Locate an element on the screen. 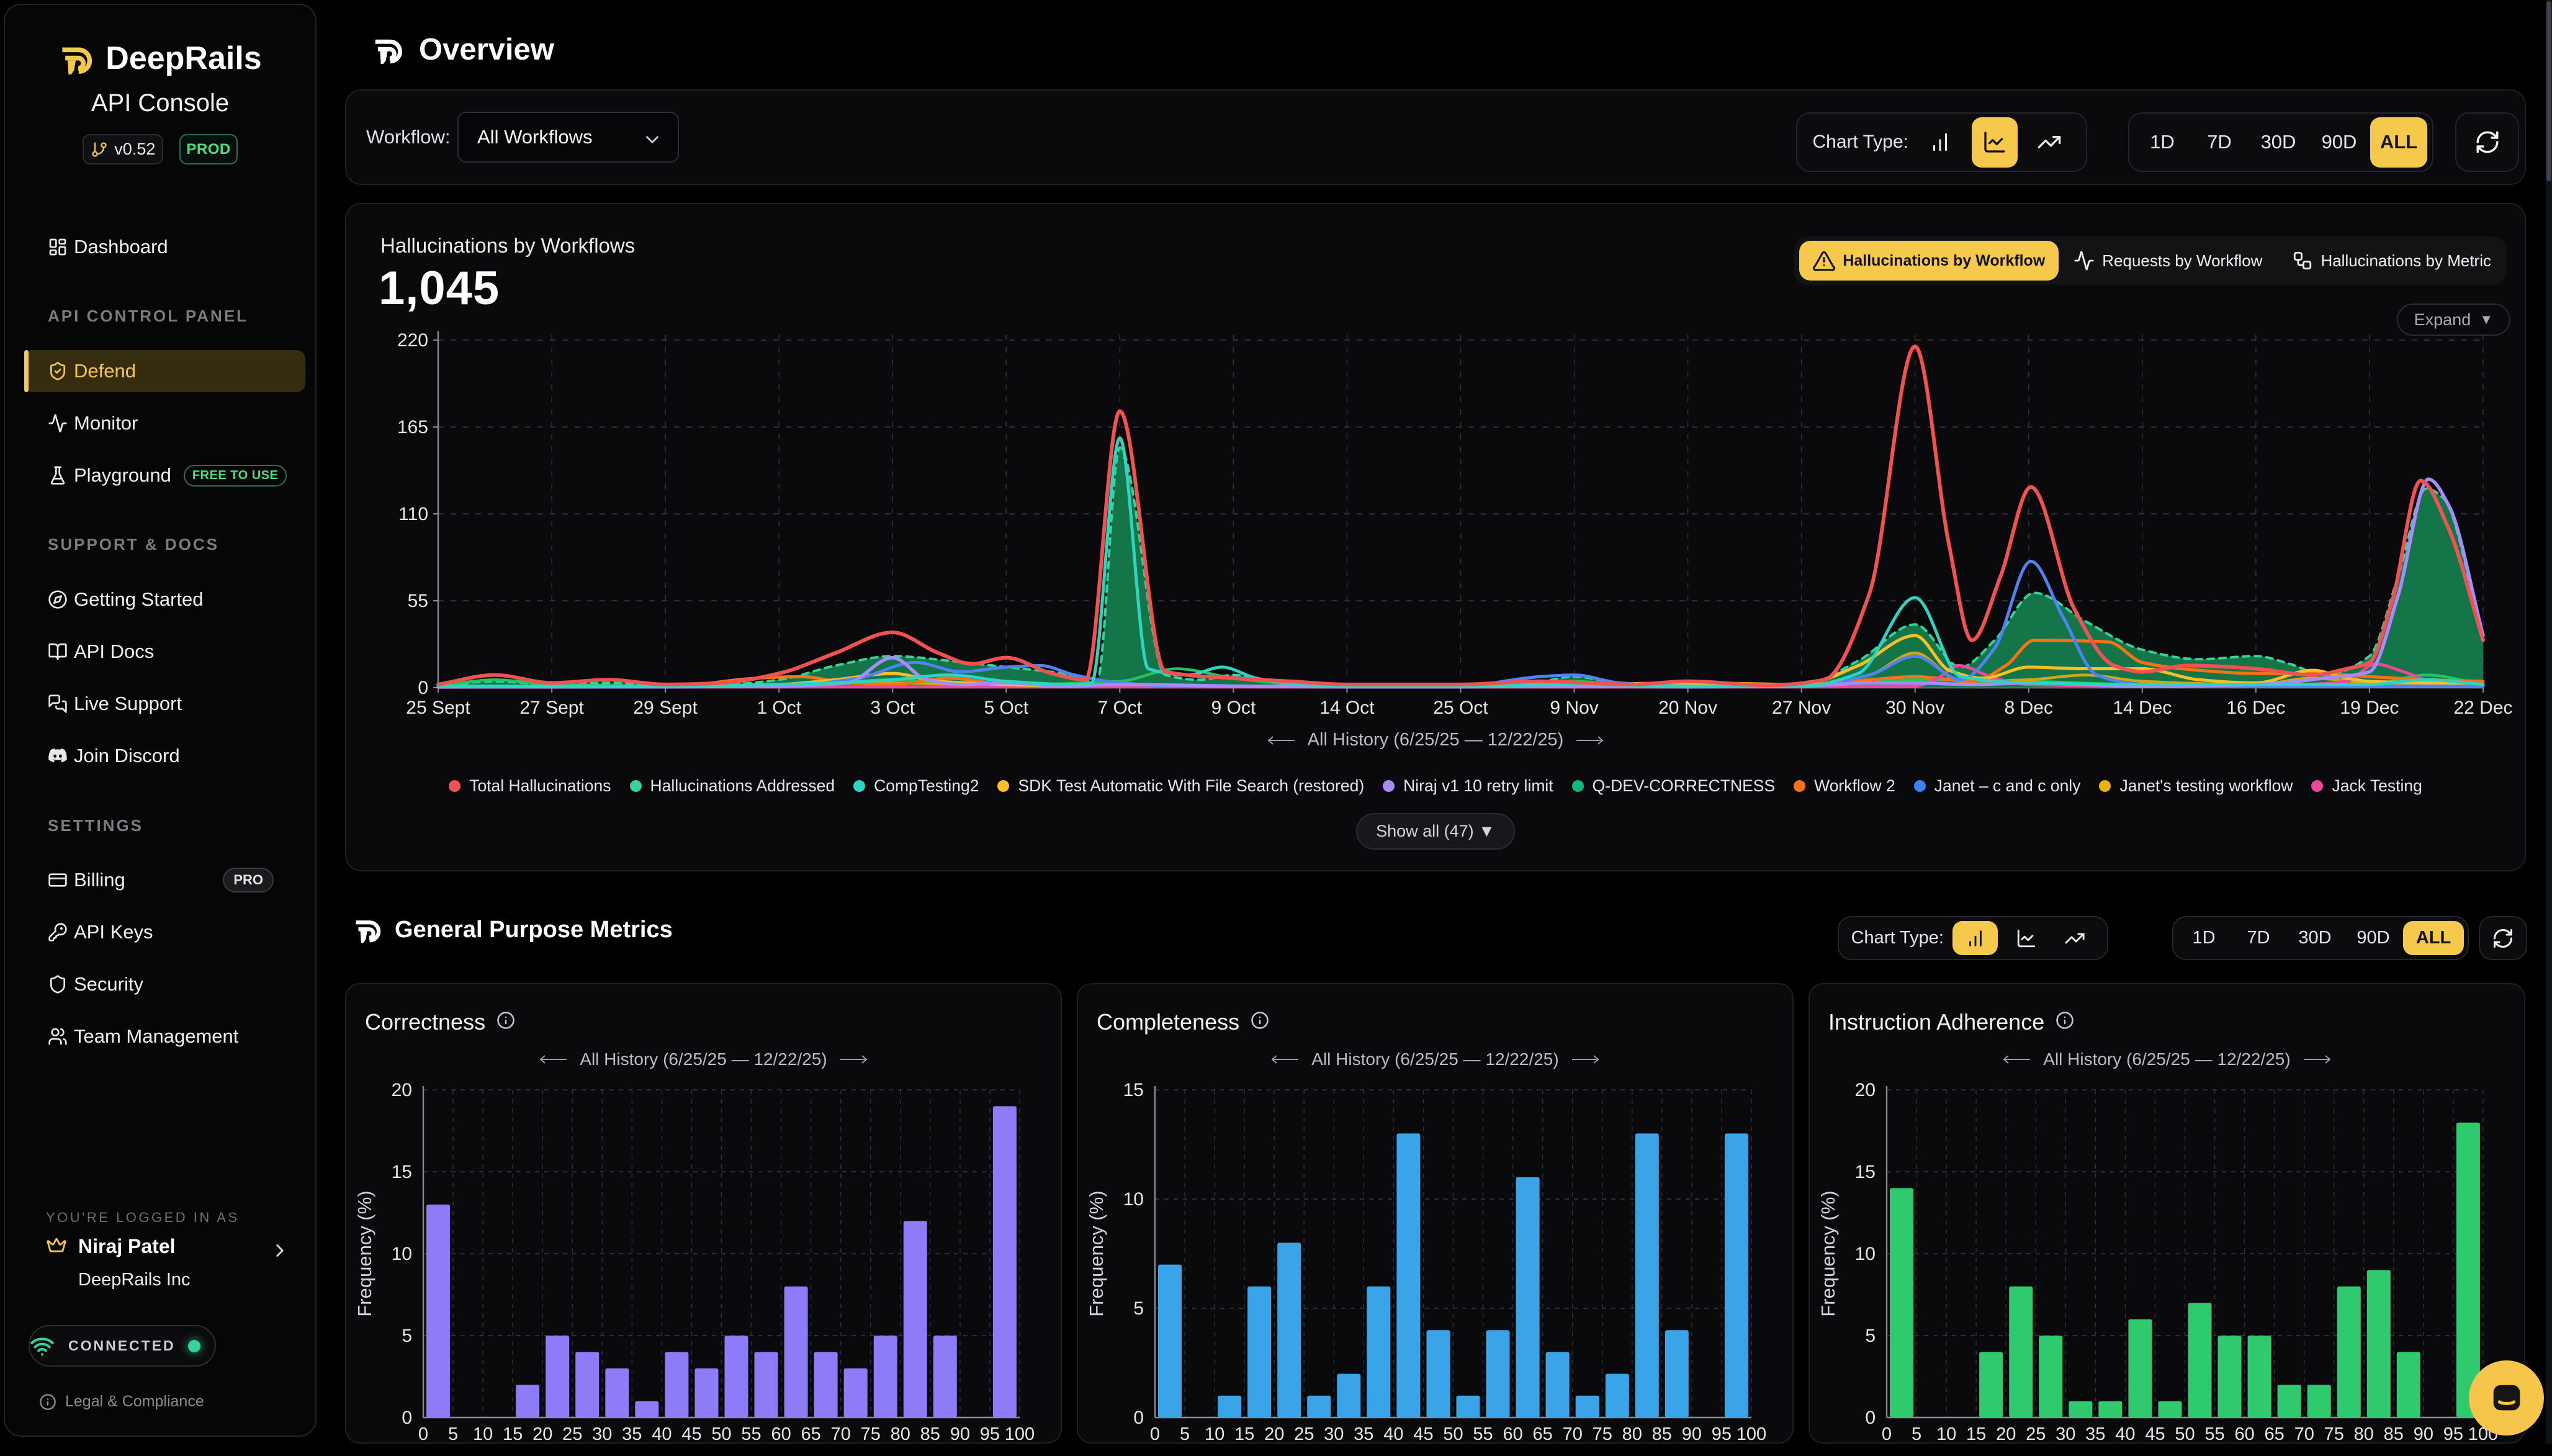 The image size is (2552, 1456). svg-text: 22 Dec is located at coordinates (2482, 708).